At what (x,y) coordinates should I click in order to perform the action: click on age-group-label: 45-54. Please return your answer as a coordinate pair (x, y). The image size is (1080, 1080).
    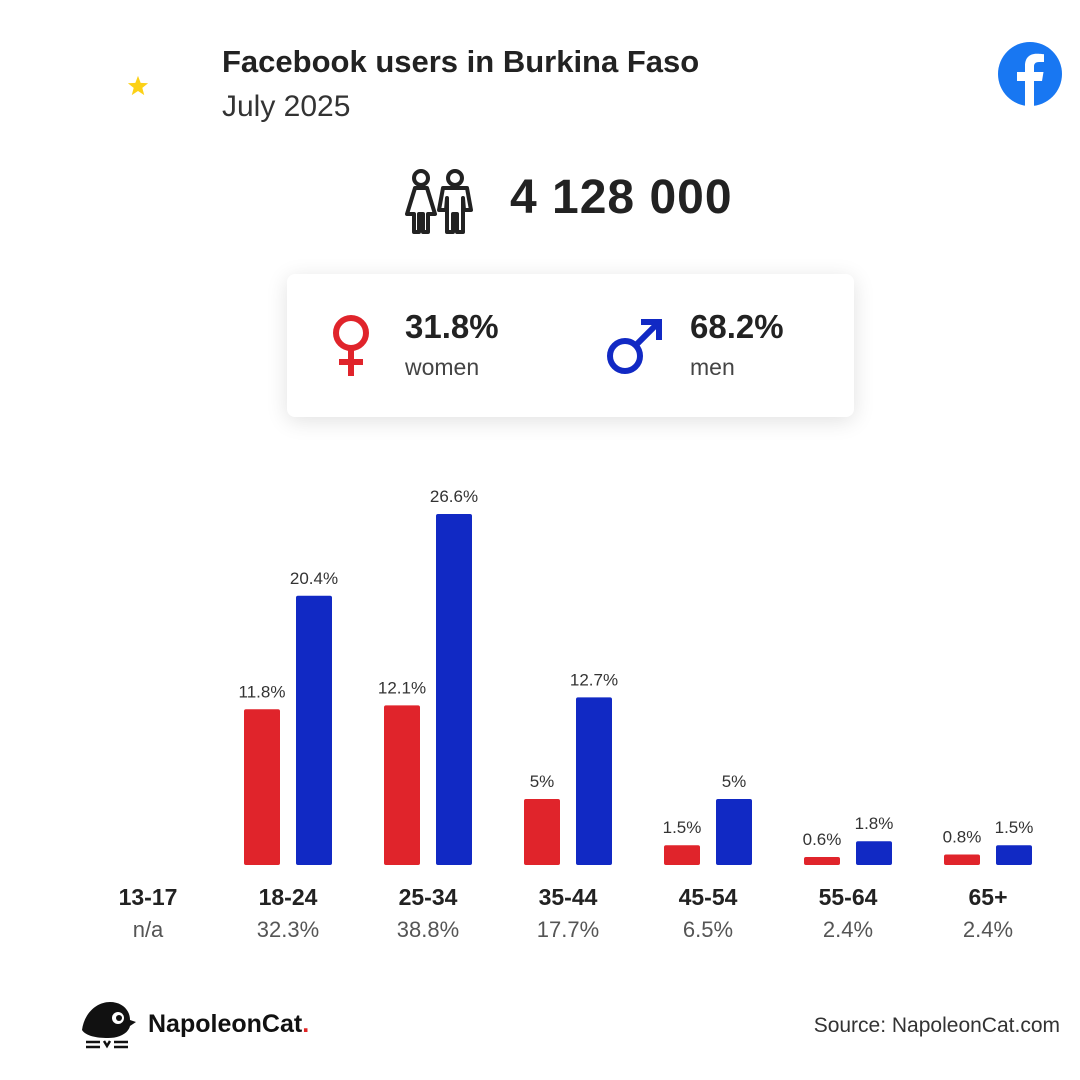
    Looking at the image, I should click on (708, 897).